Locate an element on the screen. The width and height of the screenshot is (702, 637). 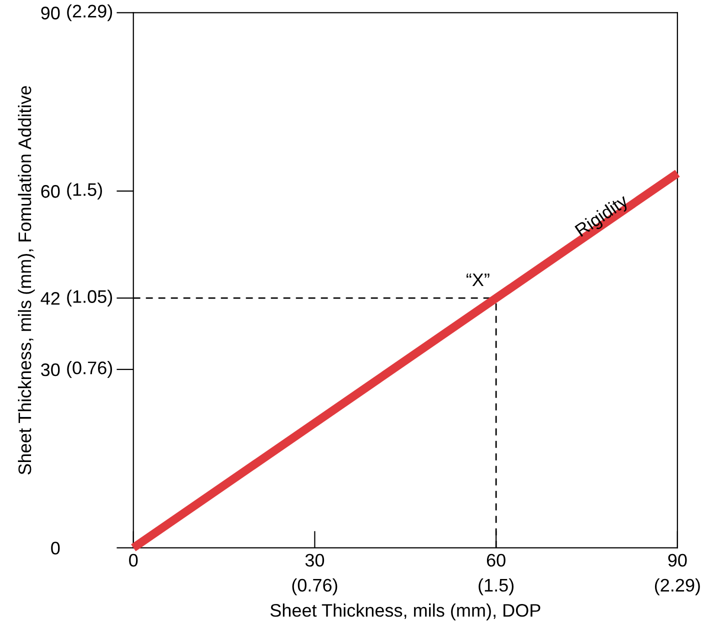
annotation: “X” is located at coordinates (478, 280).